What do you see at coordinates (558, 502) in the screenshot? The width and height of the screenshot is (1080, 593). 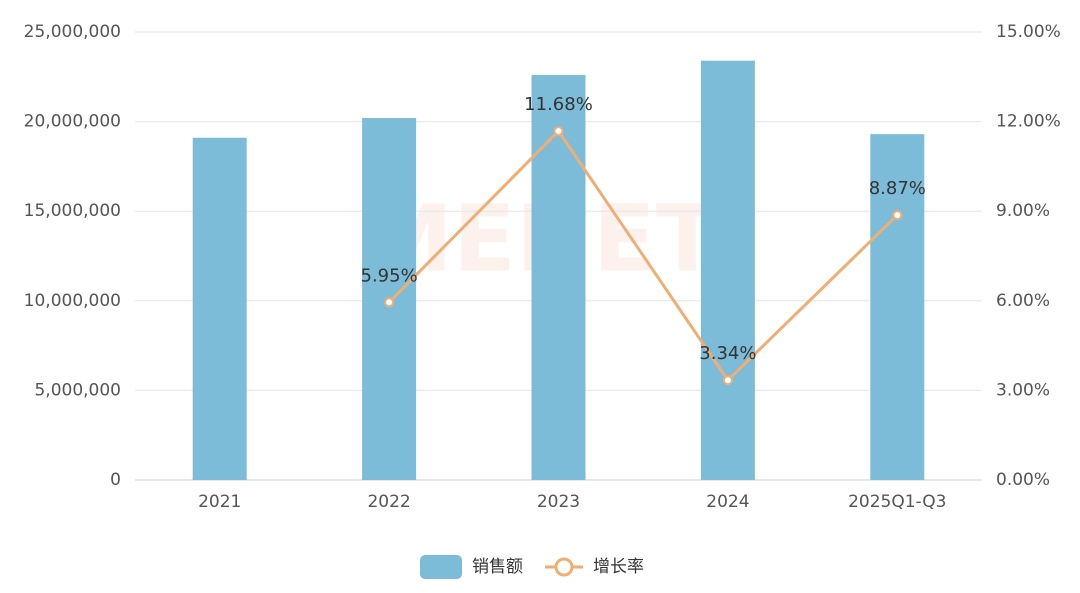 I see `x-tick-label: 2023` at bounding box center [558, 502].